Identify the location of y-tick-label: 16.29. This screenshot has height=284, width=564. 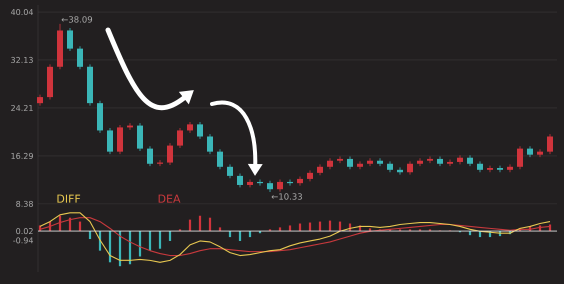
(22, 155).